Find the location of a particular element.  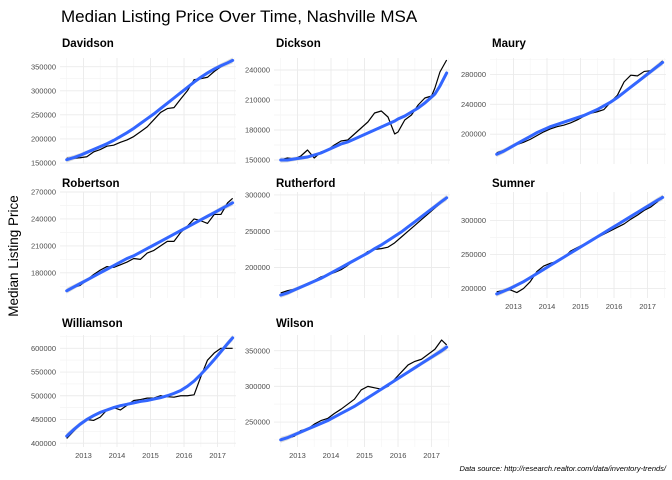

observed-line-dickson is located at coordinates (364, 110).